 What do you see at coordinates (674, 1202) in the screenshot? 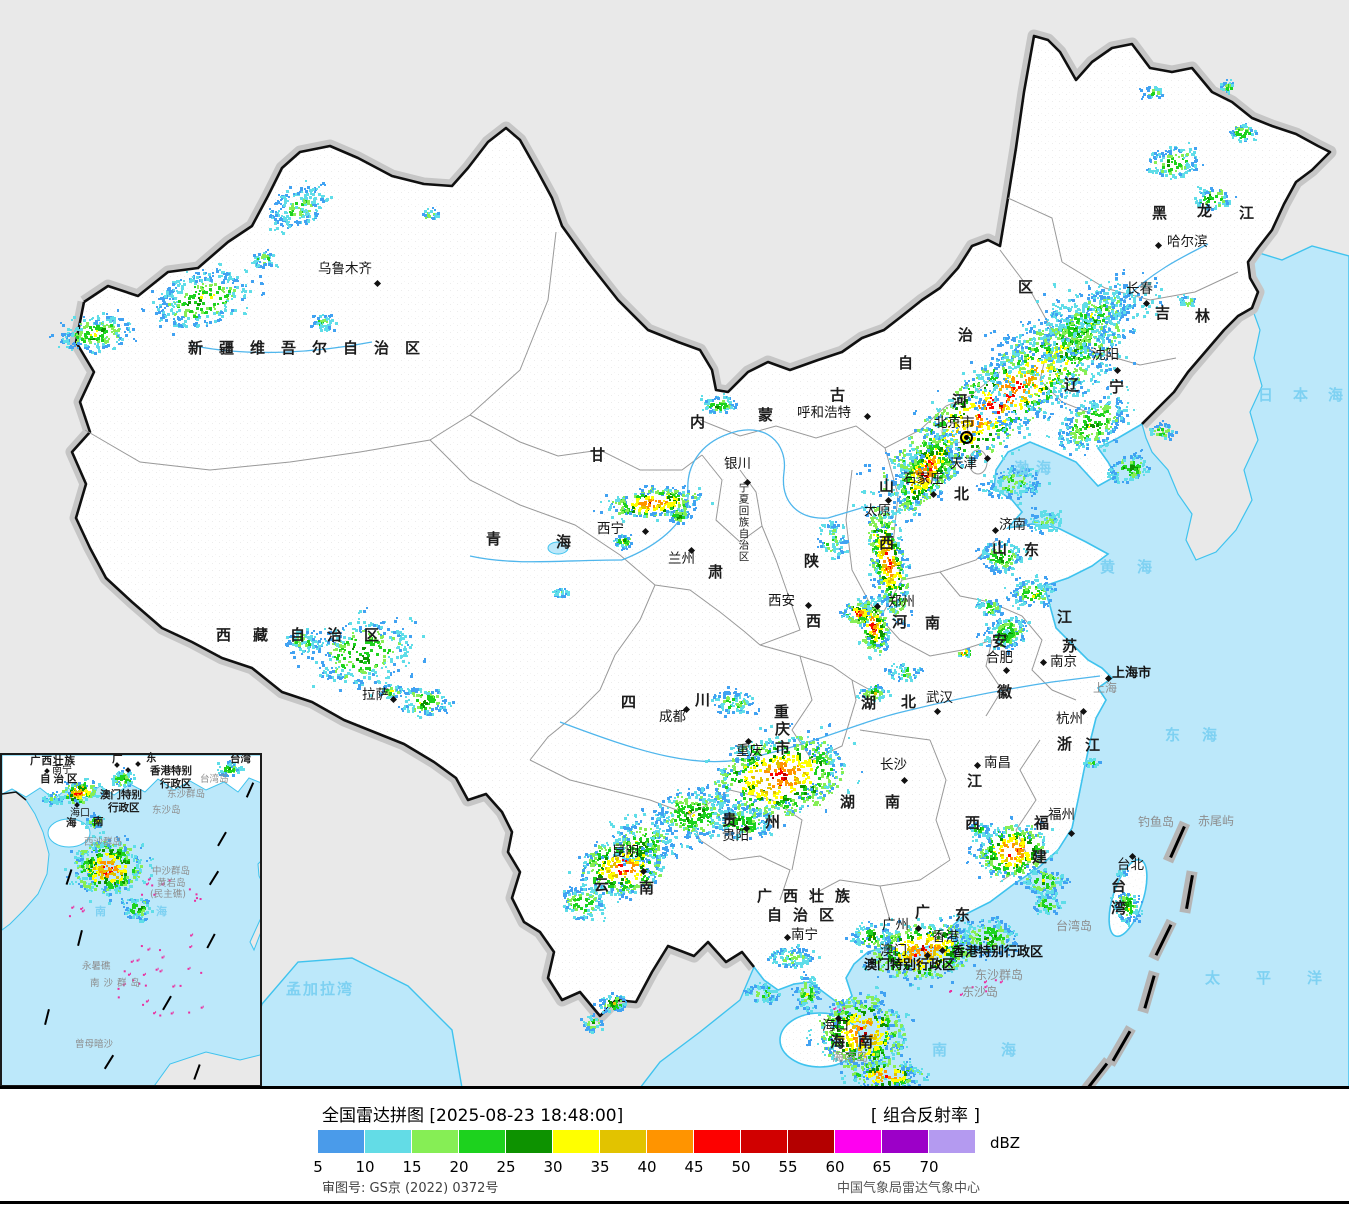
I see `bottom-rule` at bounding box center [674, 1202].